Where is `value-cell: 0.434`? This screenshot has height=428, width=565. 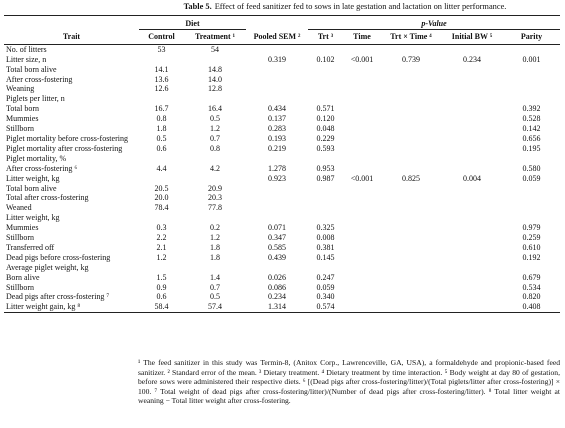
value-cell: 0.434 is located at coordinates (277, 109).